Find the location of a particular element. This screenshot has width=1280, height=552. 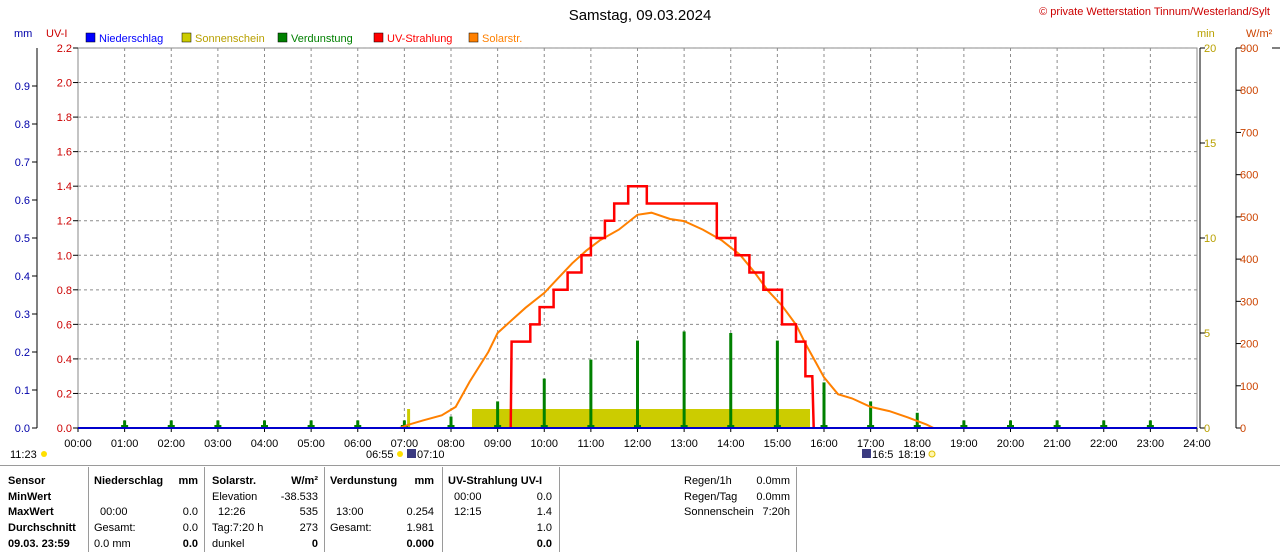

regen-tag-label: Regen/Tag is located at coordinates (711, 496).